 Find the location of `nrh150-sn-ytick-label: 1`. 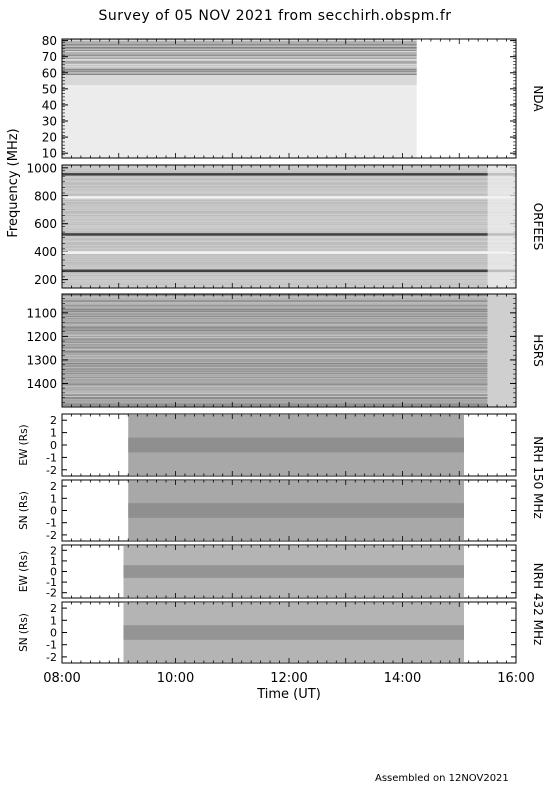

nrh150-sn-ytick-label: 1 is located at coordinates (53, 498).